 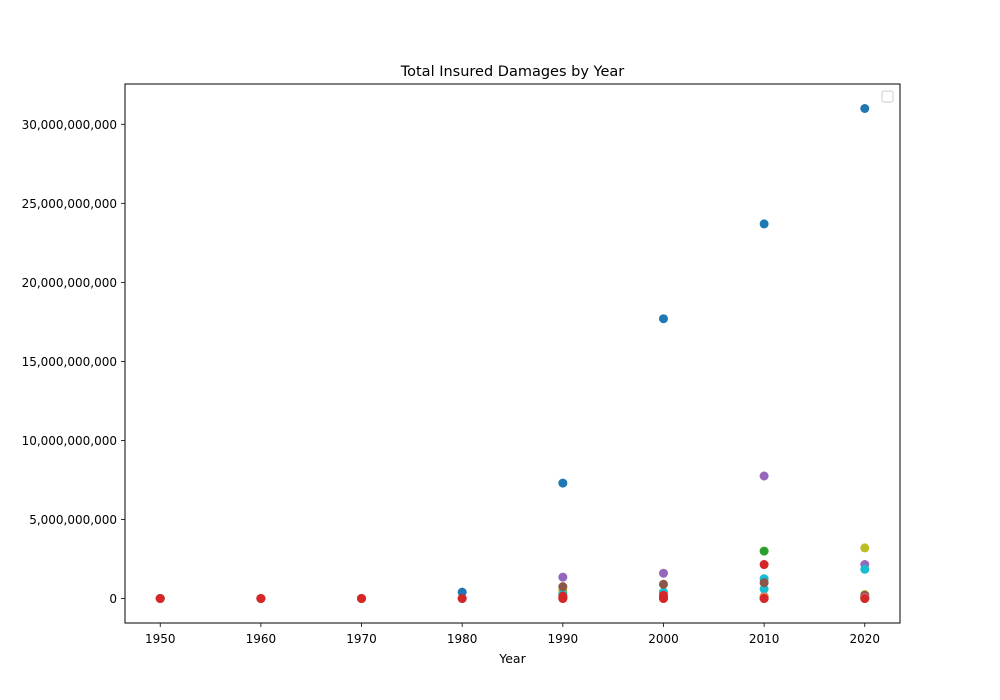 I want to click on x-tick-label: 2000, so click(x=663, y=639).